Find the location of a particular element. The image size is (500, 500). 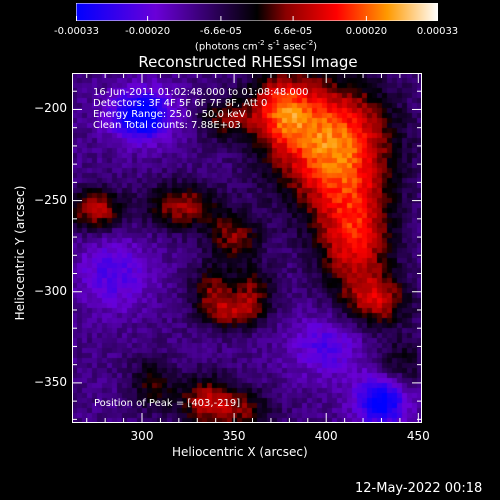

peak-position-label: Position of Peak = [403,-219] is located at coordinates (167, 403).